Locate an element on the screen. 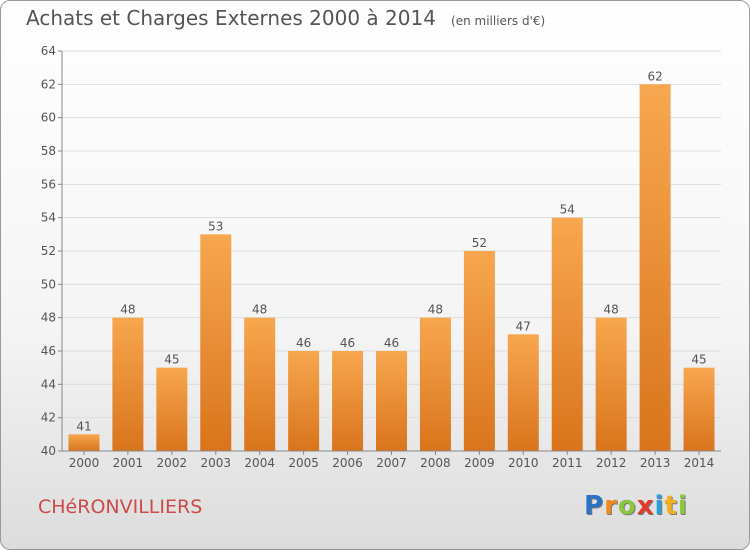 The width and height of the screenshot is (750, 550). bar-value-label: 54 is located at coordinates (567, 210).